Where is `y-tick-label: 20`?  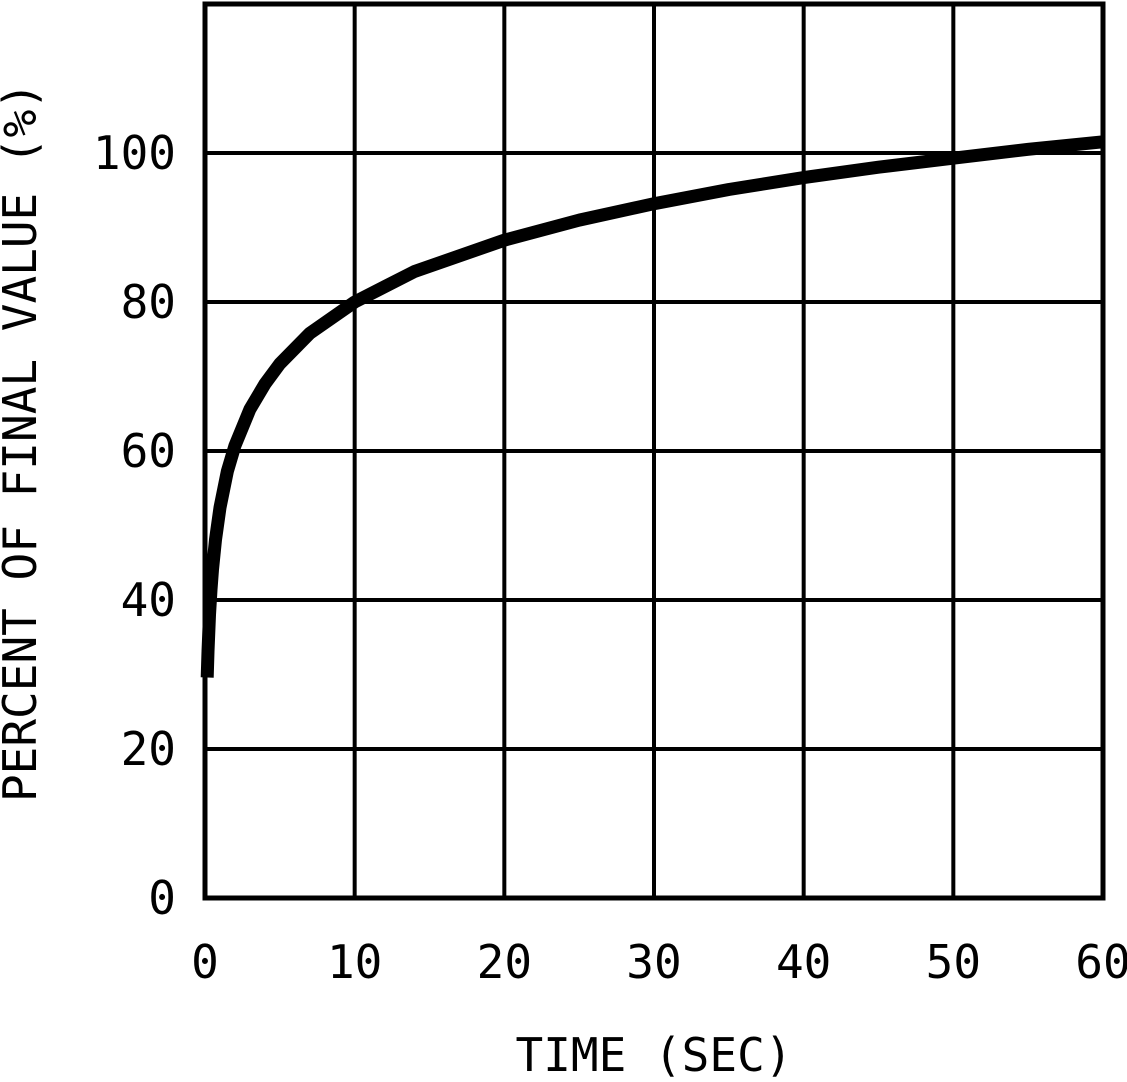 y-tick-label: 20 is located at coordinates (148, 749).